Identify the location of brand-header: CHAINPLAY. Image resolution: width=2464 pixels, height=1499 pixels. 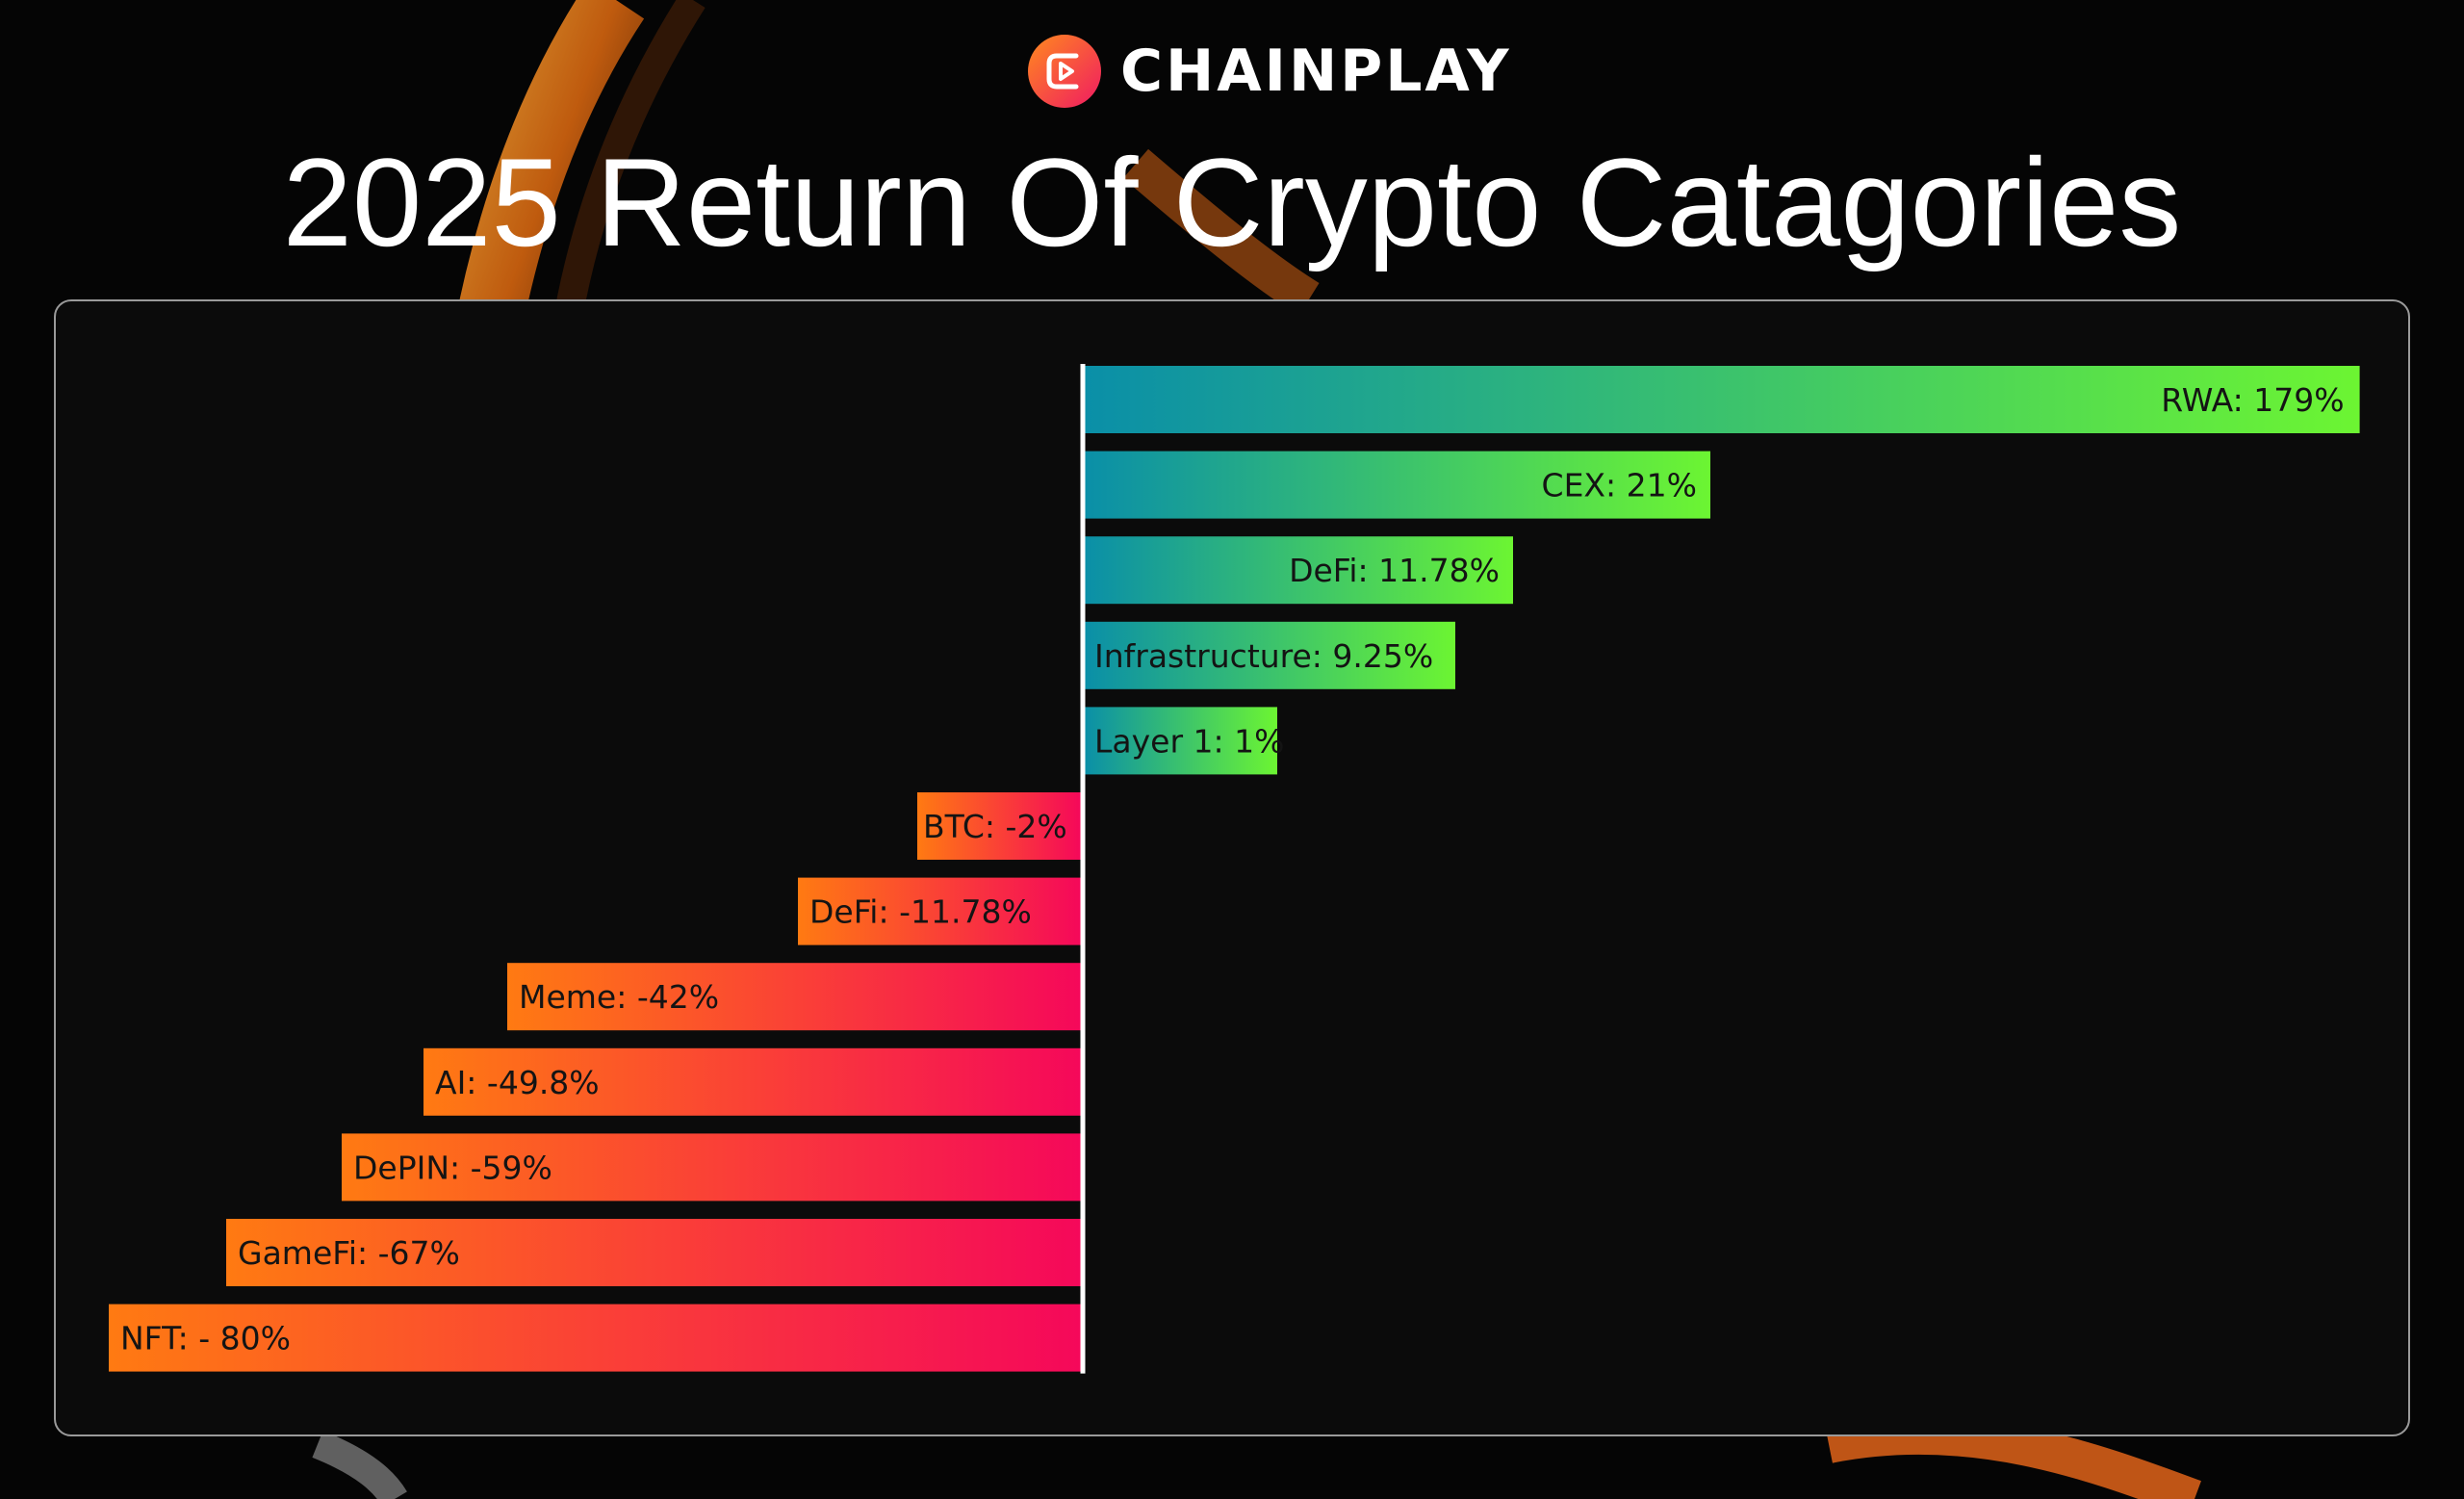
(1270, 71).